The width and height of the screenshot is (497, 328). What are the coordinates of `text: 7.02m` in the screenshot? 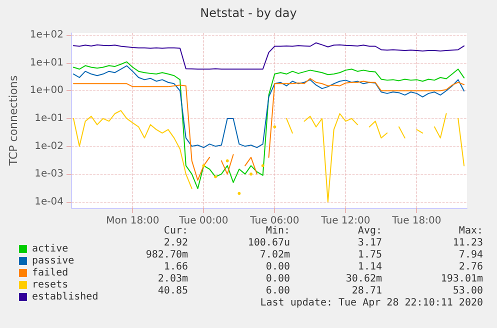 It's located at (275, 255).